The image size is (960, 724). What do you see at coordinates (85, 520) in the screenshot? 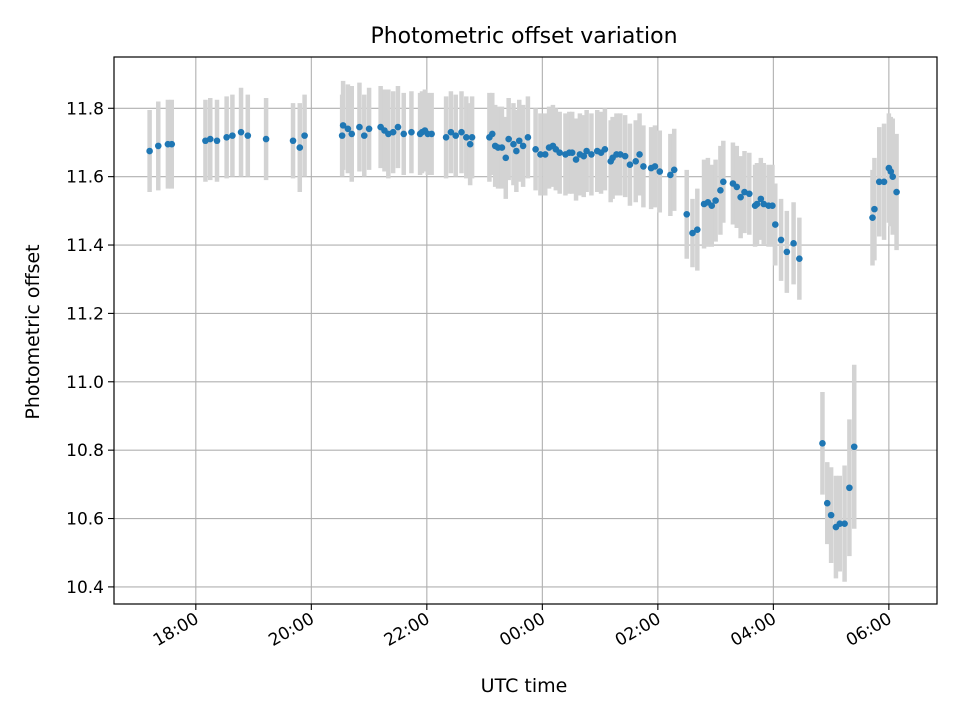
I see `y-tick-label: 10.6` at bounding box center [85, 520].